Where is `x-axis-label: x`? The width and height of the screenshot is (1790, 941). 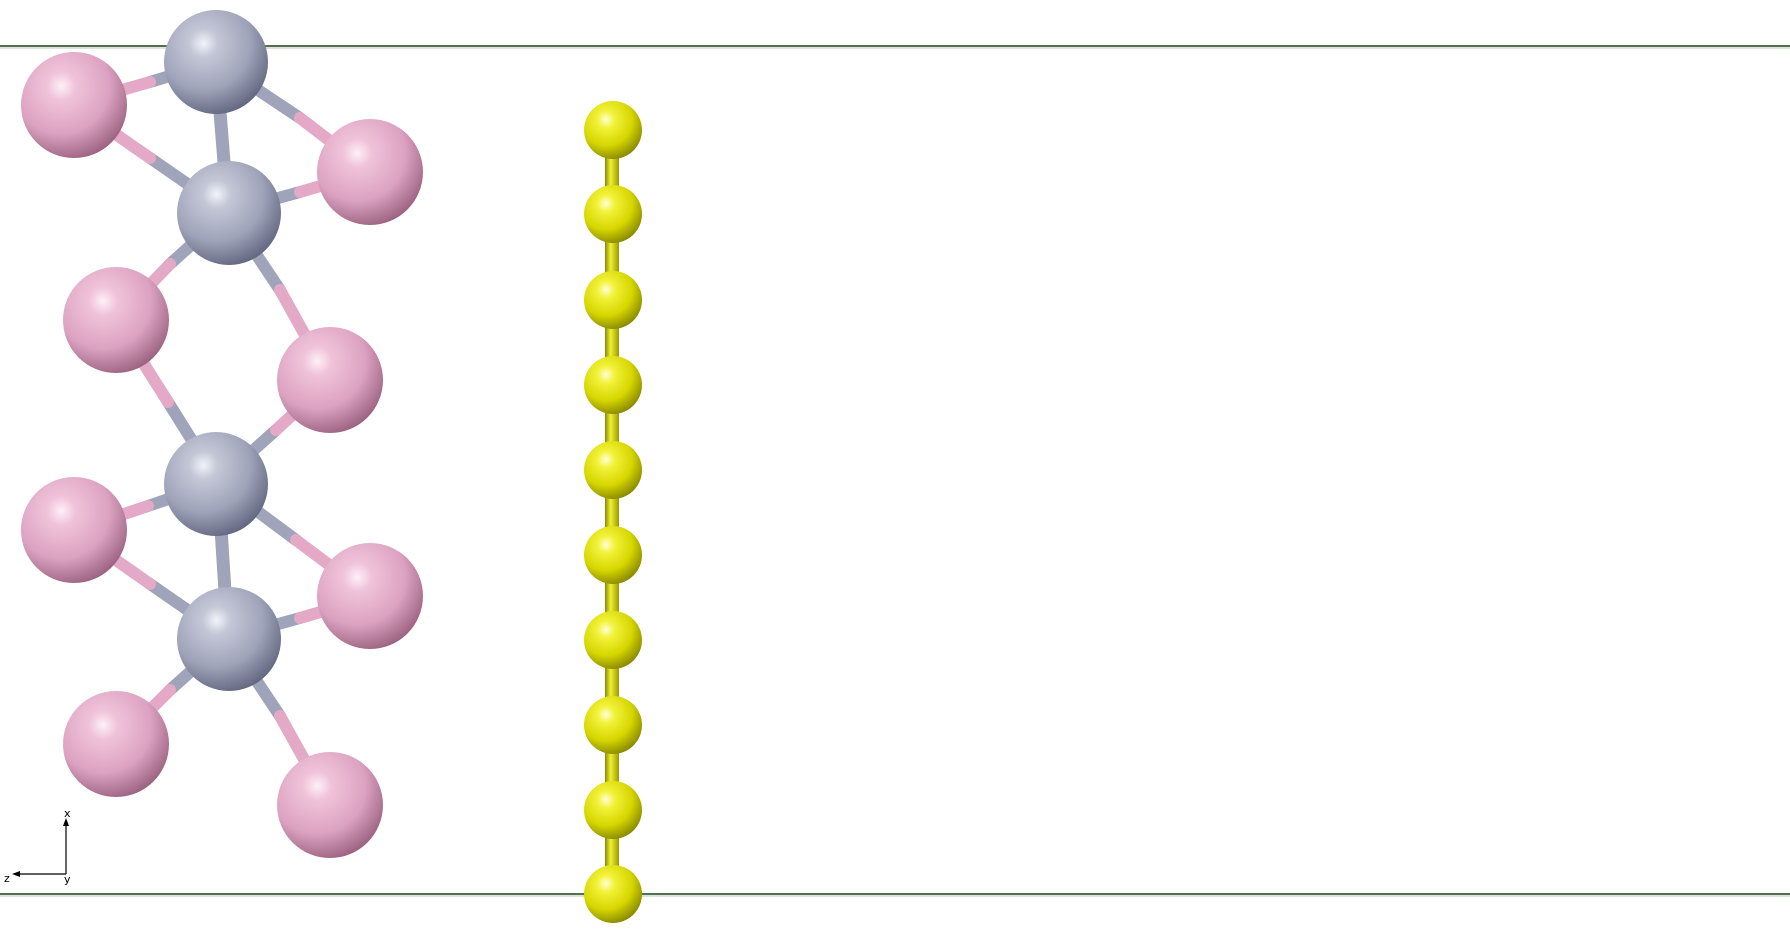
x-axis-label: x is located at coordinates (67, 813).